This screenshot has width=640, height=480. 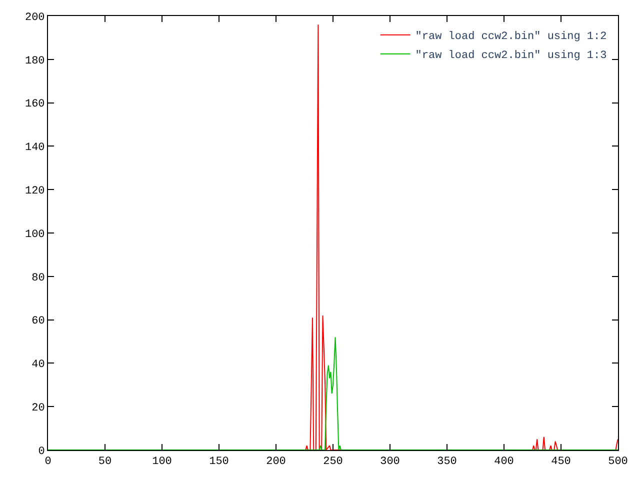 What do you see at coordinates (34, 148) in the screenshot?
I see `y-tick-label: 140` at bounding box center [34, 148].